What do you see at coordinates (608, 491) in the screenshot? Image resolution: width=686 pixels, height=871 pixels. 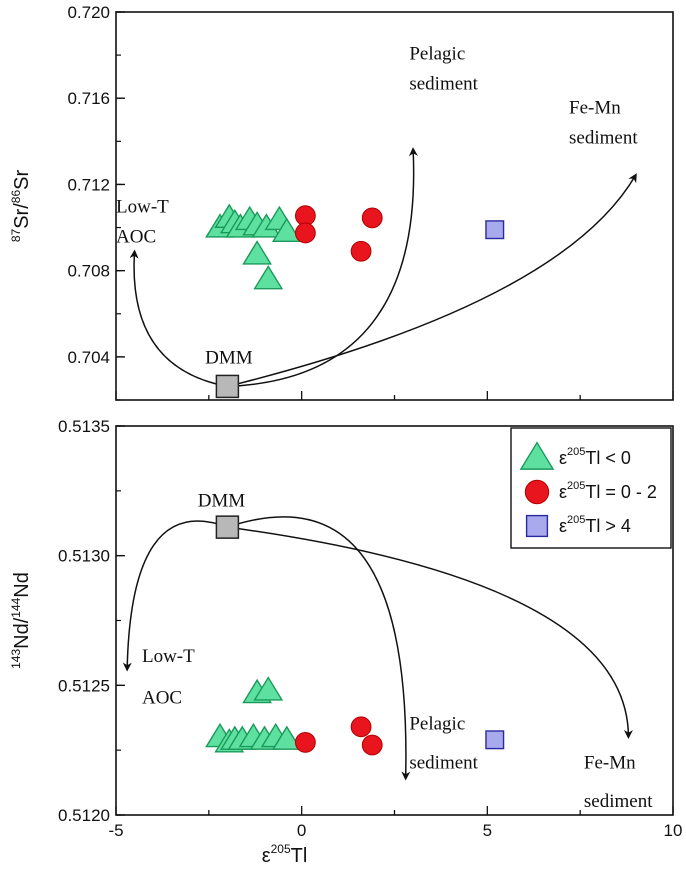 I see `legend-entry-label: ε205Tl = 0 - 2` at bounding box center [608, 491].